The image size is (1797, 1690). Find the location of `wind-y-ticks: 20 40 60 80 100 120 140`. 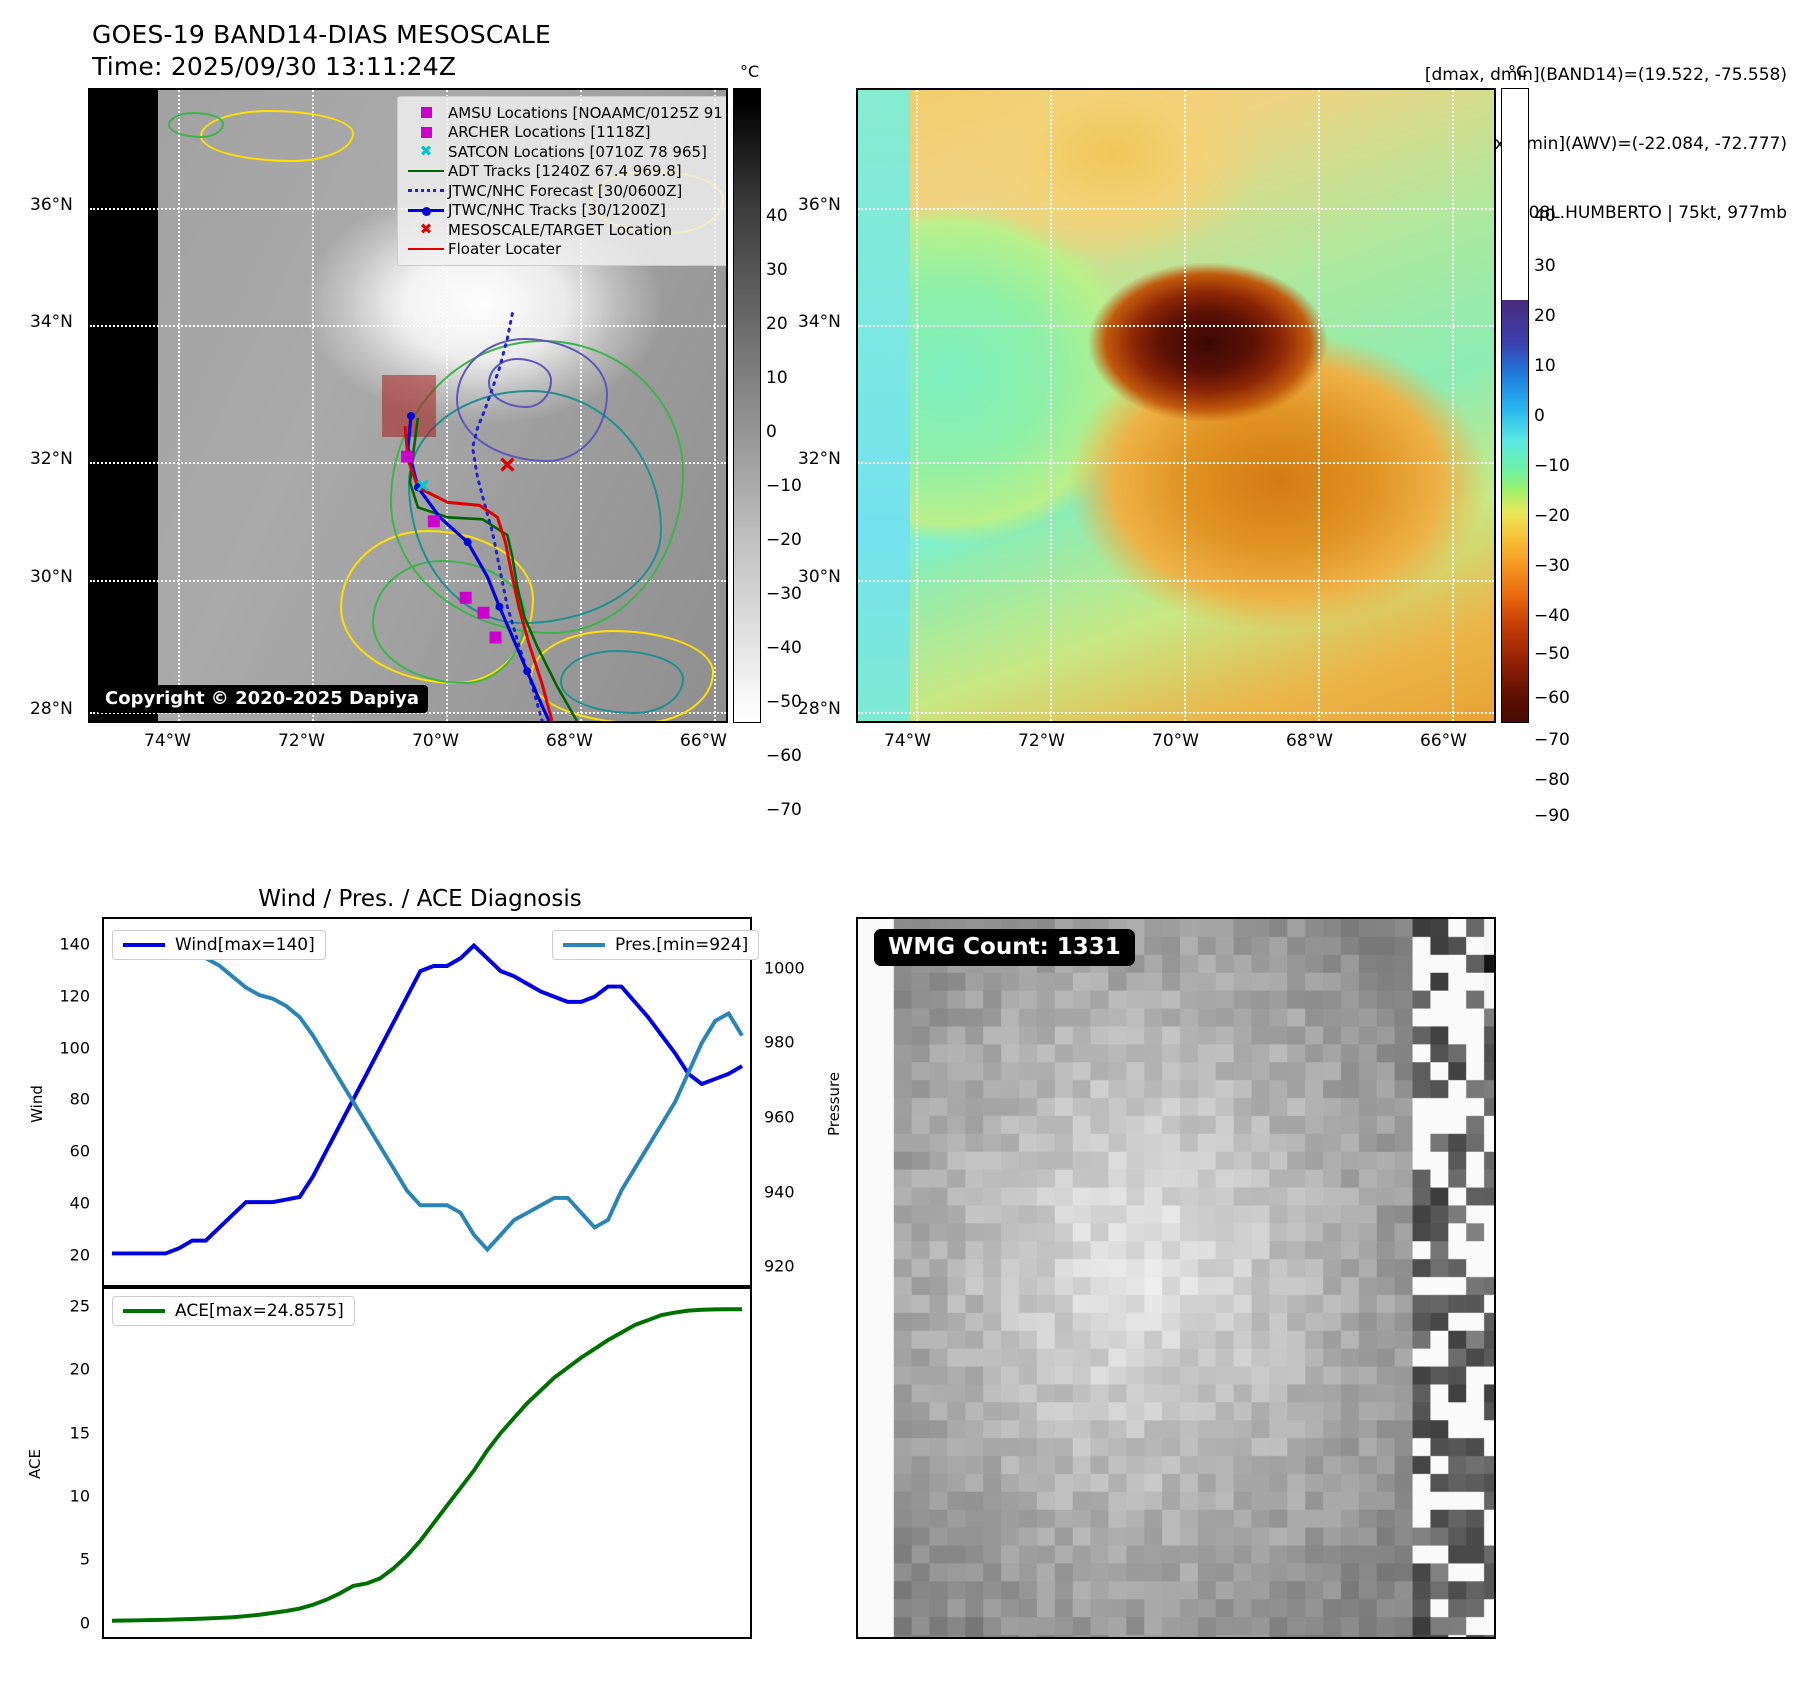

wind-y-ticks: 20 40 60 80 100 120 140 is located at coordinates (62, 1102).